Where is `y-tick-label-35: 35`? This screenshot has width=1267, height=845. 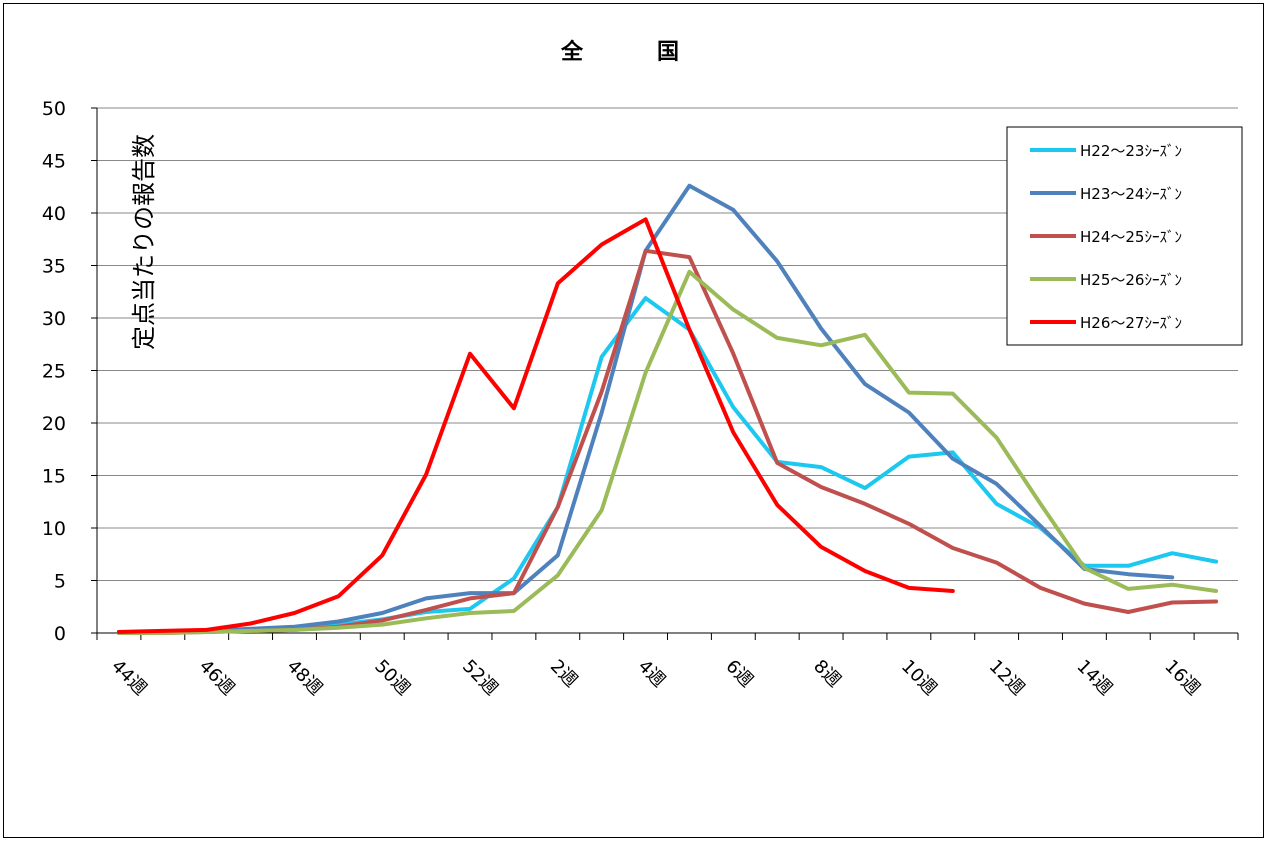 y-tick-label-35: 35 is located at coordinates (54, 267).